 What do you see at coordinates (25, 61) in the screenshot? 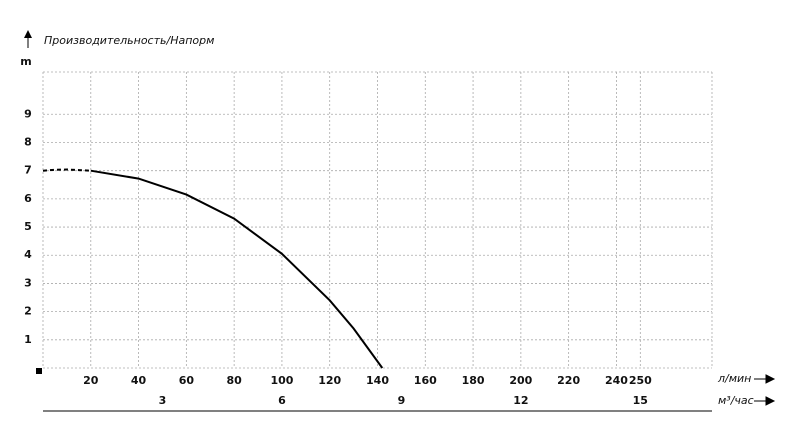
I see `y-axis-label: m` at bounding box center [25, 61].